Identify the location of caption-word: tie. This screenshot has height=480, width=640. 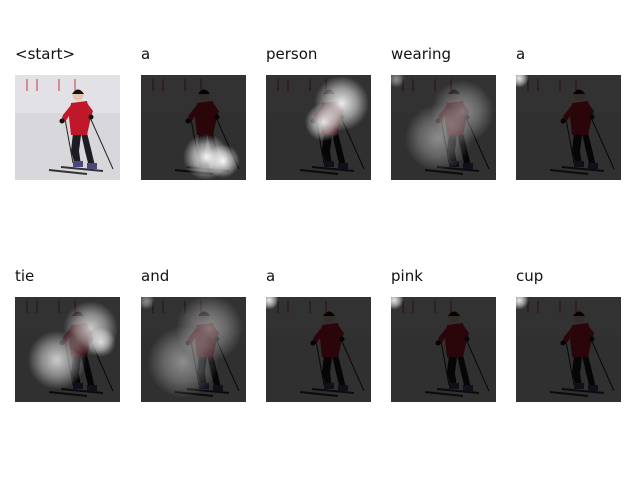
(25, 276).